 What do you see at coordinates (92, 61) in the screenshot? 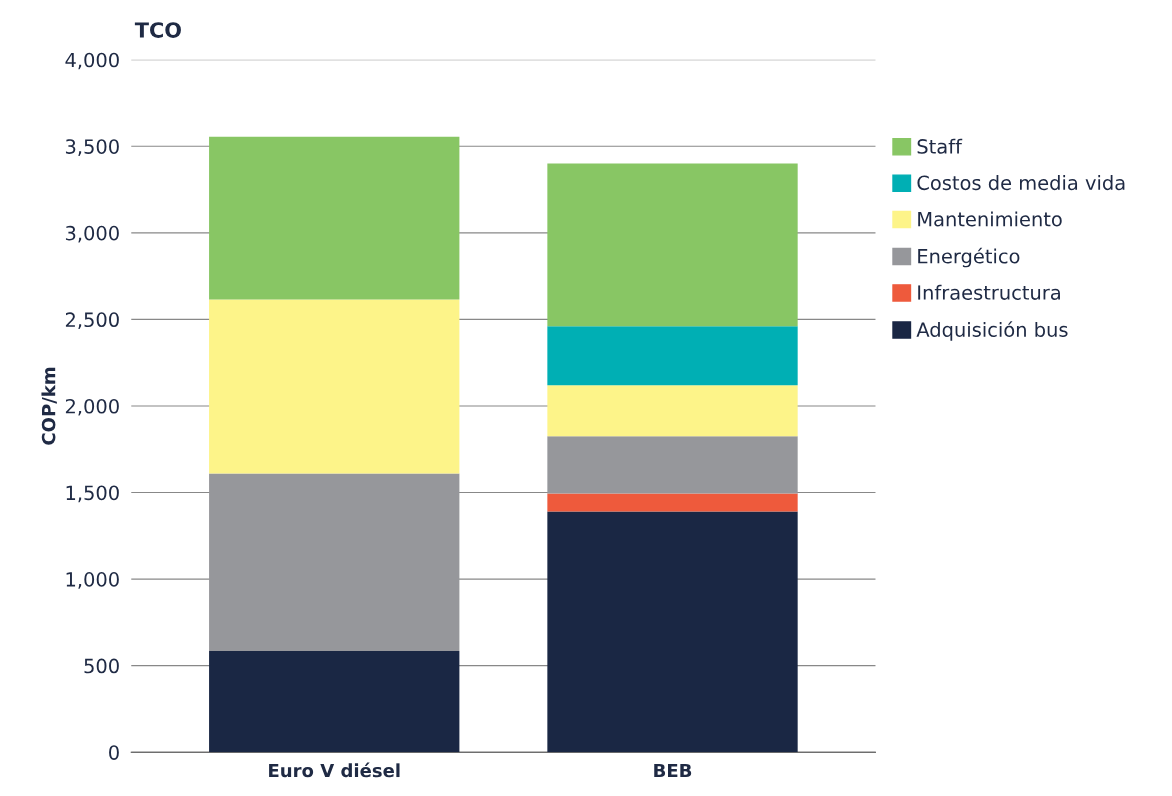
I see `y-tick-label: 4,000` at bounding box center [92, 61].